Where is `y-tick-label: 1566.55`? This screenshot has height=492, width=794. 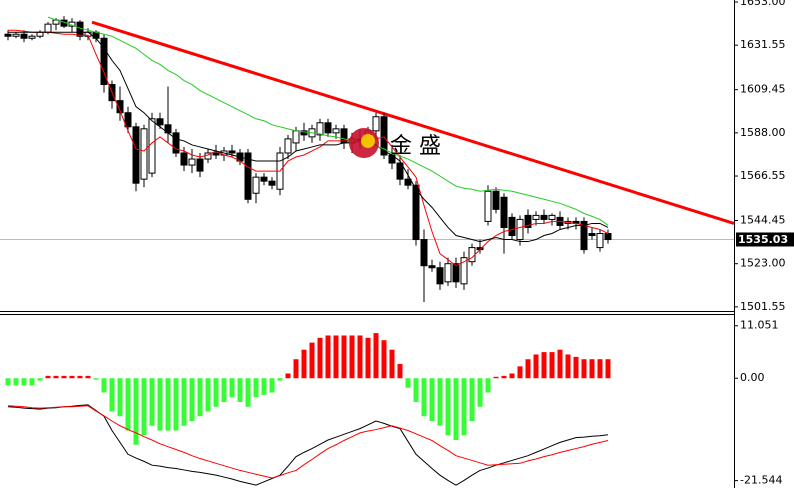
y-tick-label: 1566.55 is located at coordinates (763, 175).